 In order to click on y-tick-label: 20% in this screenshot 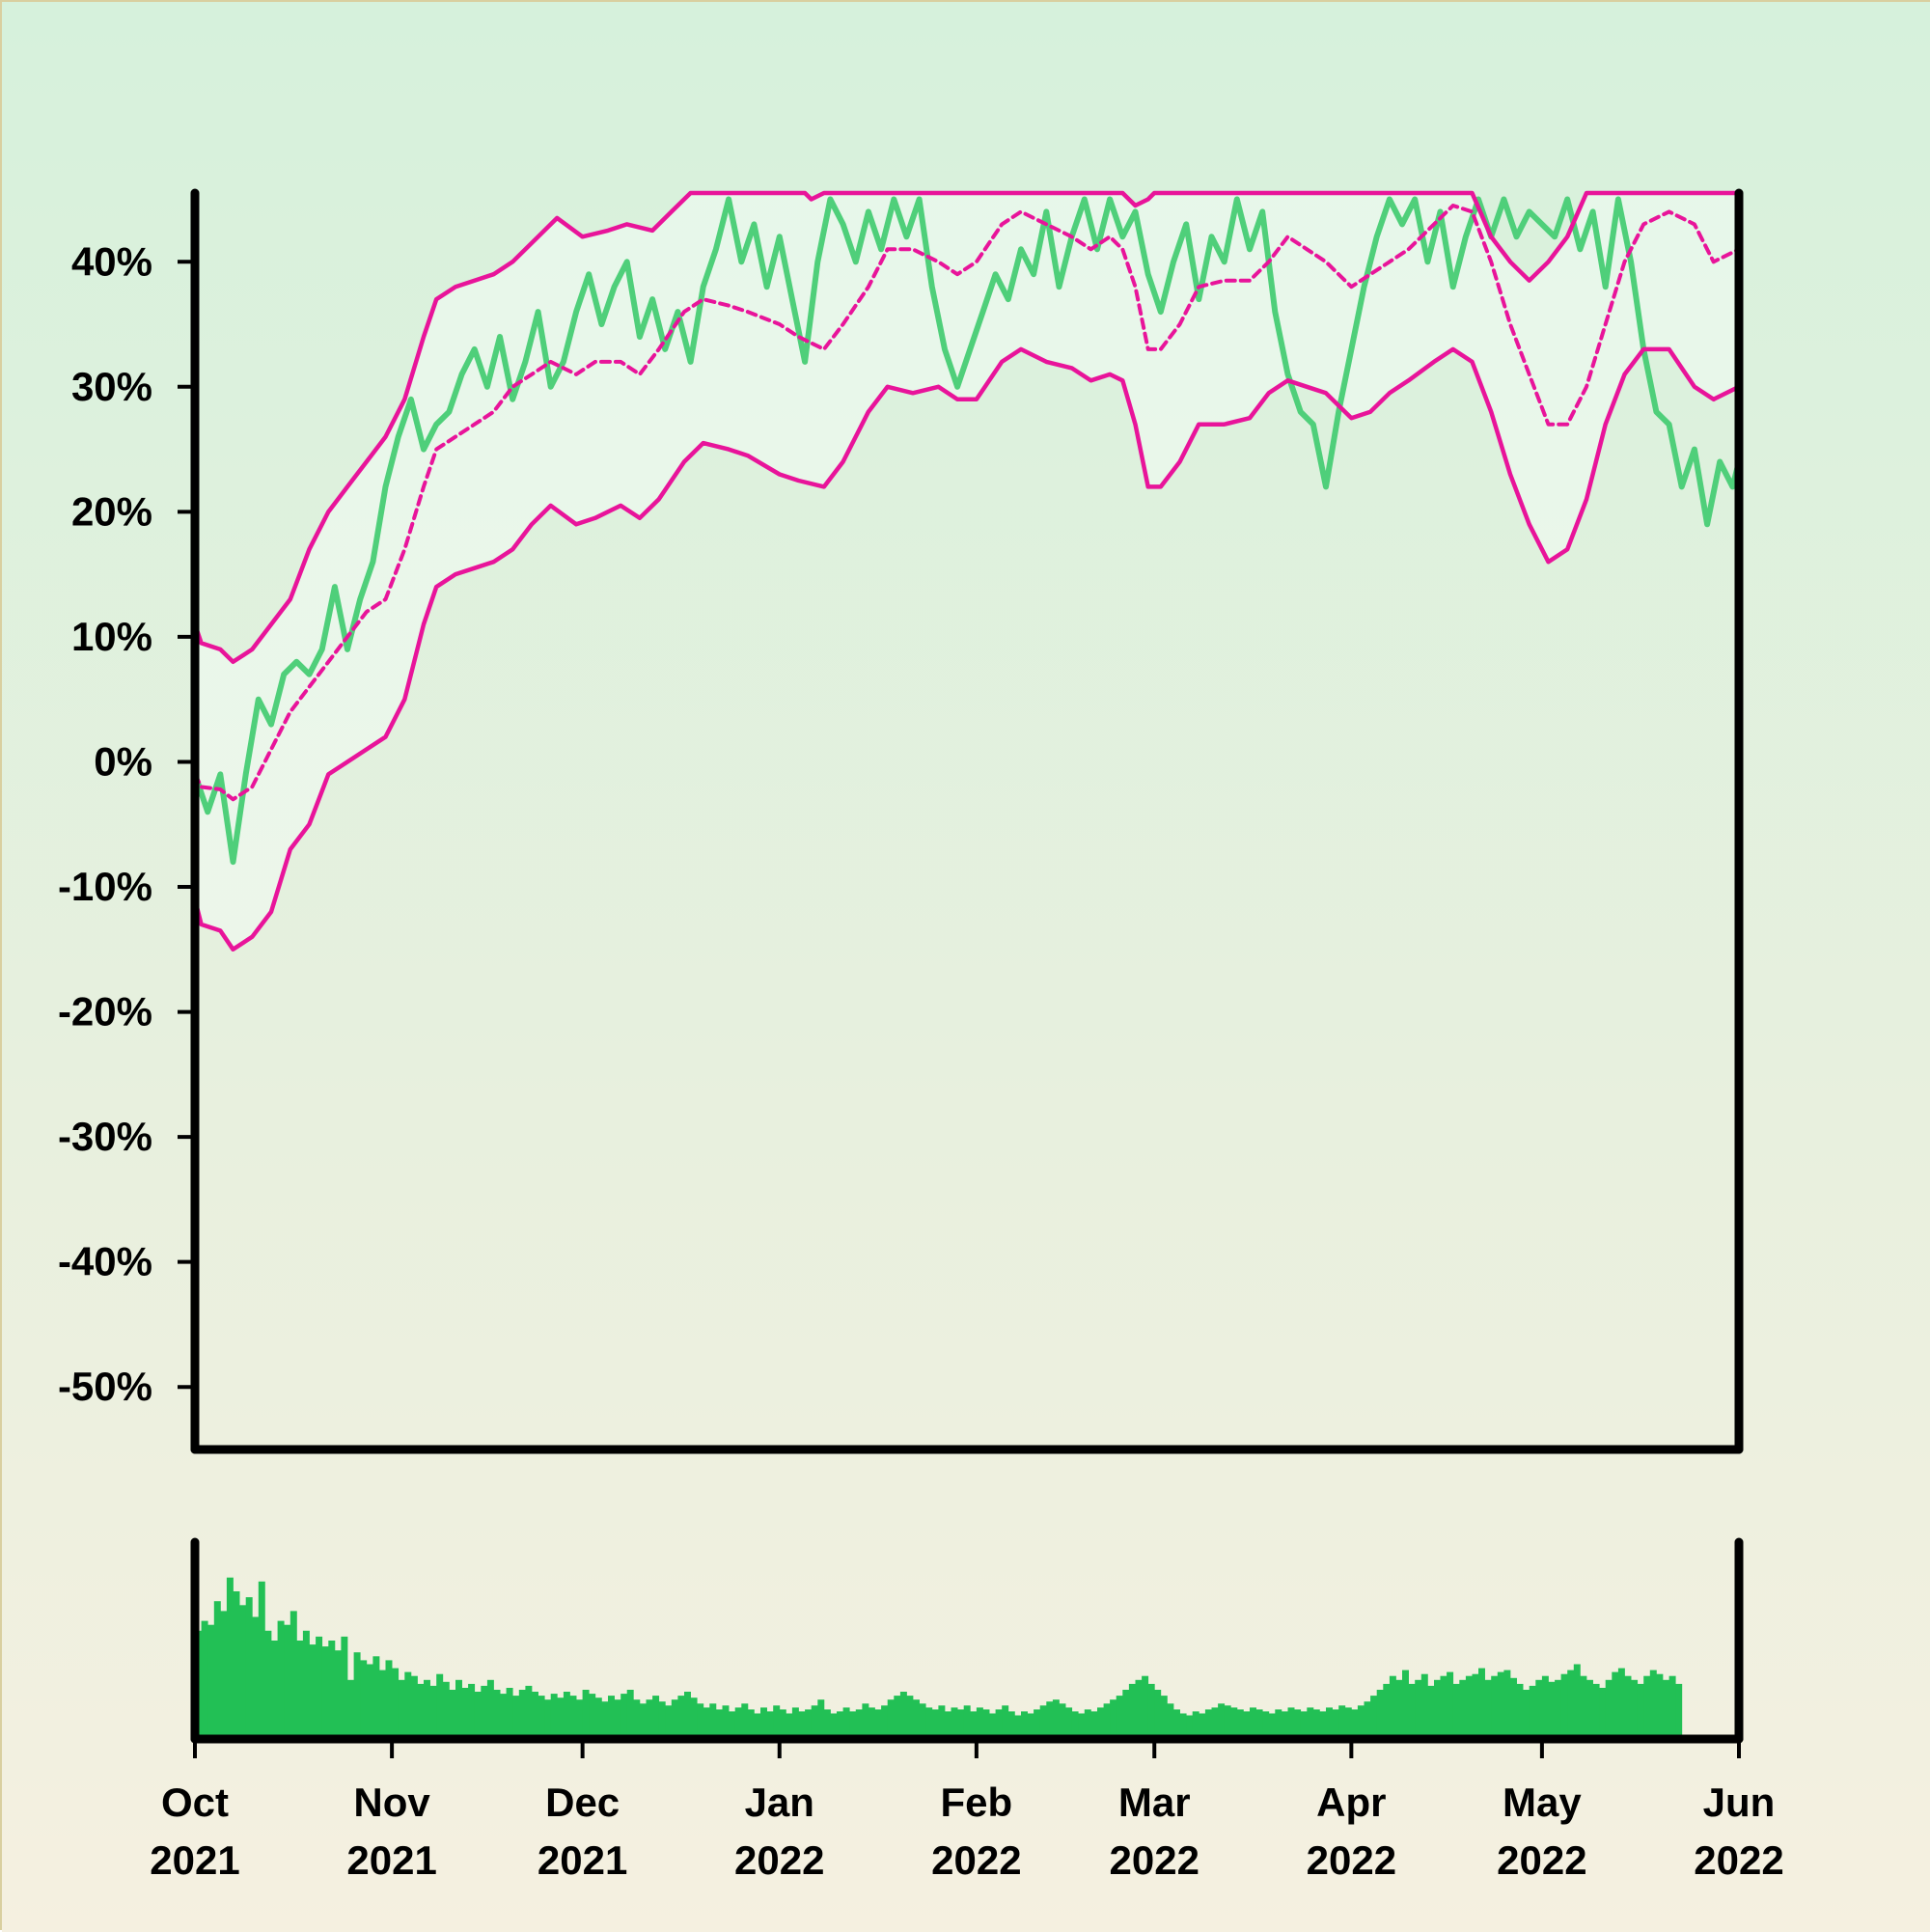, I will do `click(111, 511)`.